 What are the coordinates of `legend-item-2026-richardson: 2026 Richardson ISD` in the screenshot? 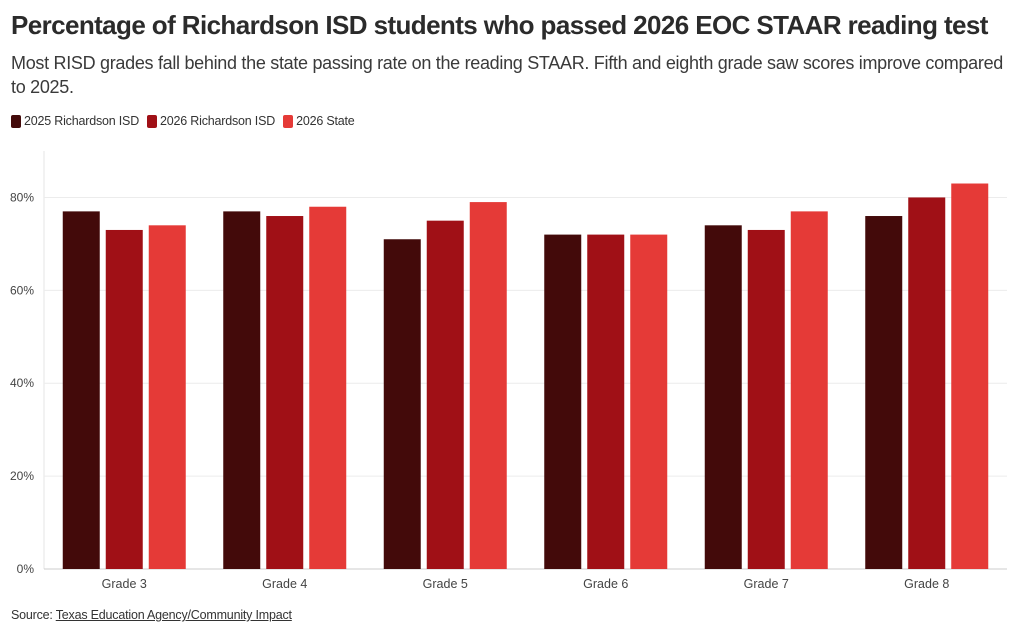 It's located at (211, 121).